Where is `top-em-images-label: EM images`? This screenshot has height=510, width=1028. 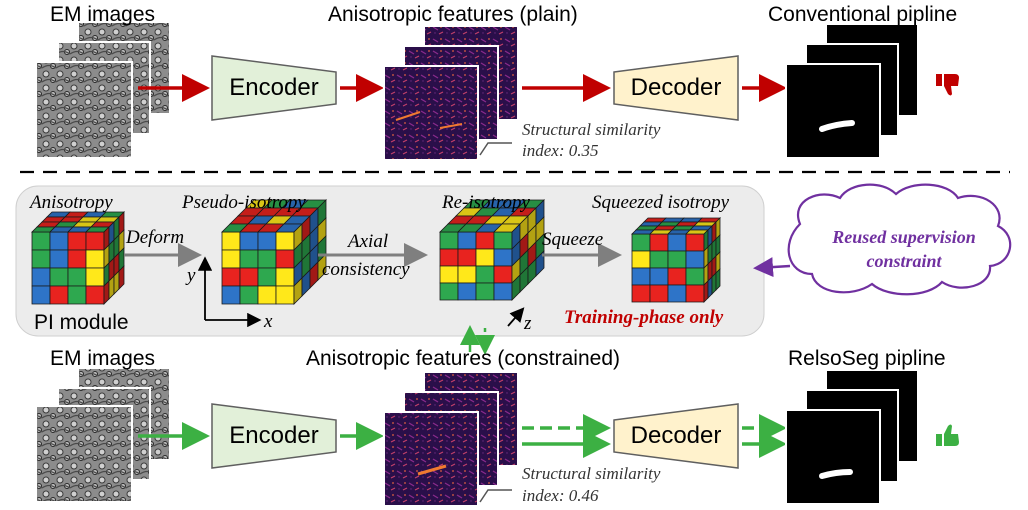 top-em-images-label: EM images is located at coordinates (103, 14).